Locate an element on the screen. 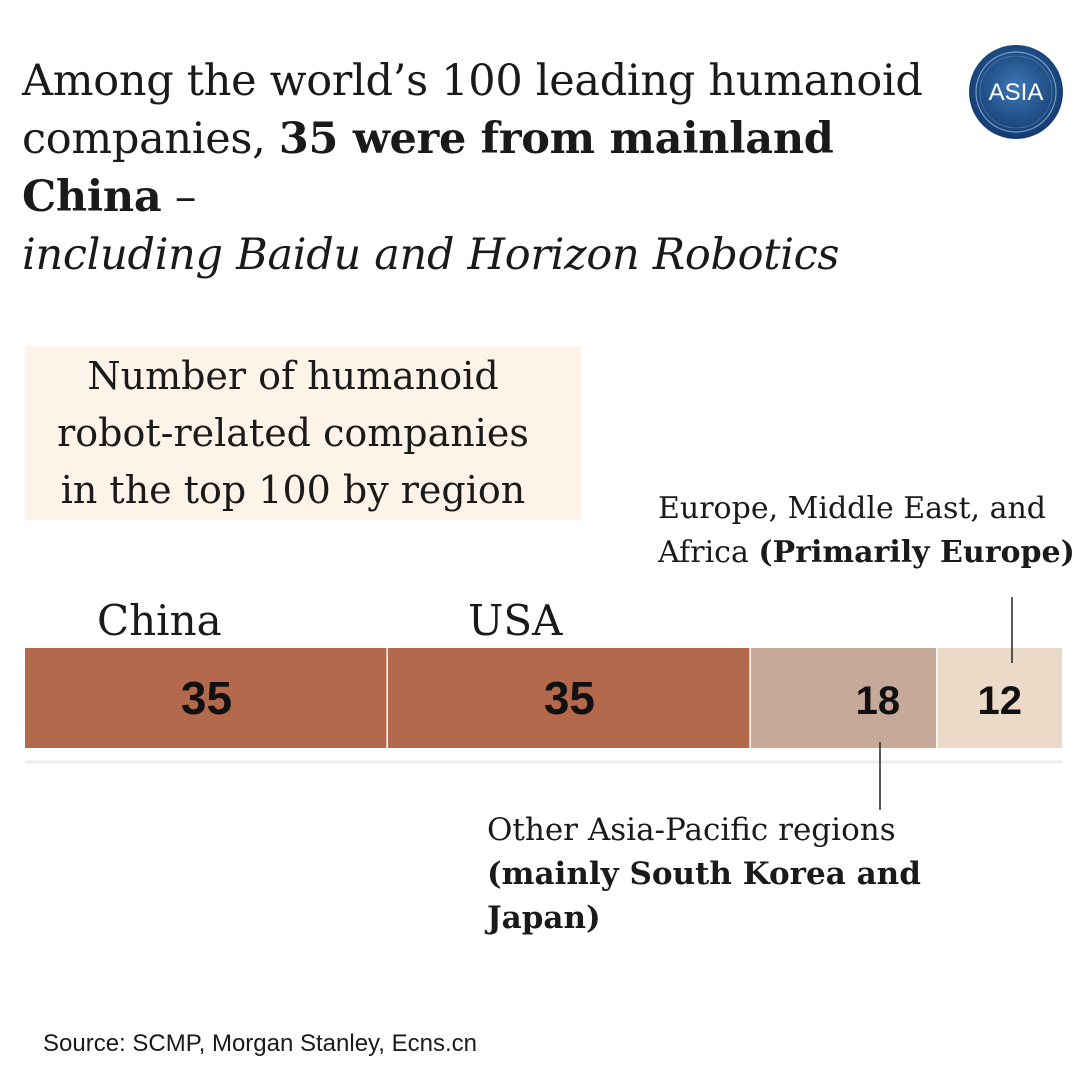 This screenshot has height=1080, width=1080. annotation-apac-line2: (mainly South Korea and is located at coordinates (704, 874).